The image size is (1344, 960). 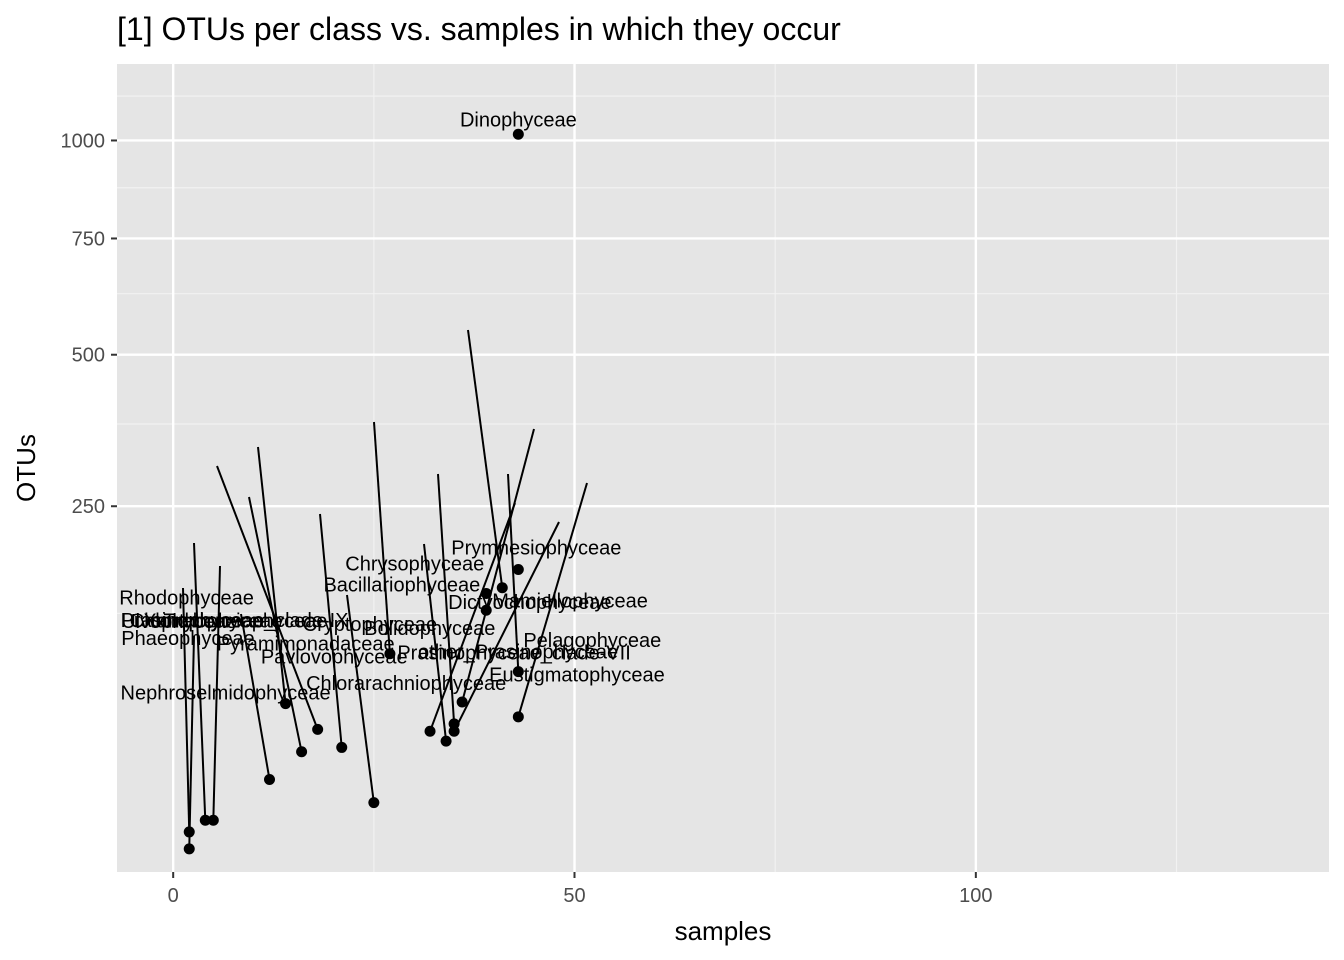 What do you see at coordinates (88, 239) in the screenshot?
I see `y-tick-label: 750` at bounding box center [88, 239].